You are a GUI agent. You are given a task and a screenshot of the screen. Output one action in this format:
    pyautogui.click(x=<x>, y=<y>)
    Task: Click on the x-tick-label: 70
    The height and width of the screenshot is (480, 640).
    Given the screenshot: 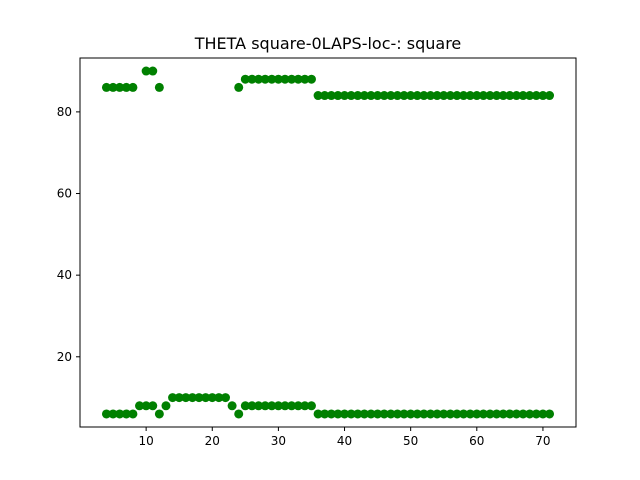 What is the action you would take?
    pyautogui.click(x=542, y=441)
    